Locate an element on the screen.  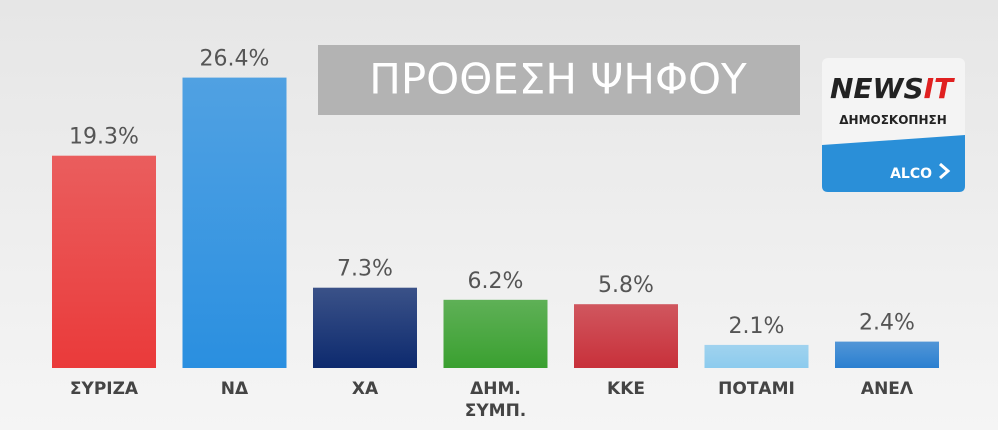
value-label: 7.3% is located at coordinates (365, 269).